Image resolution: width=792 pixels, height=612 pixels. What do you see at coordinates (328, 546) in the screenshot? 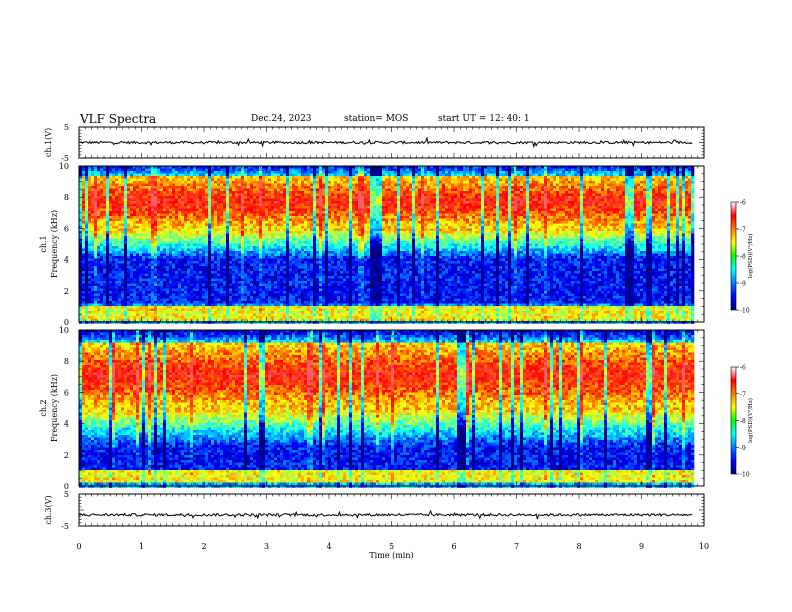
I see `x-tick-label: 4` at bounding box center [328, 546].